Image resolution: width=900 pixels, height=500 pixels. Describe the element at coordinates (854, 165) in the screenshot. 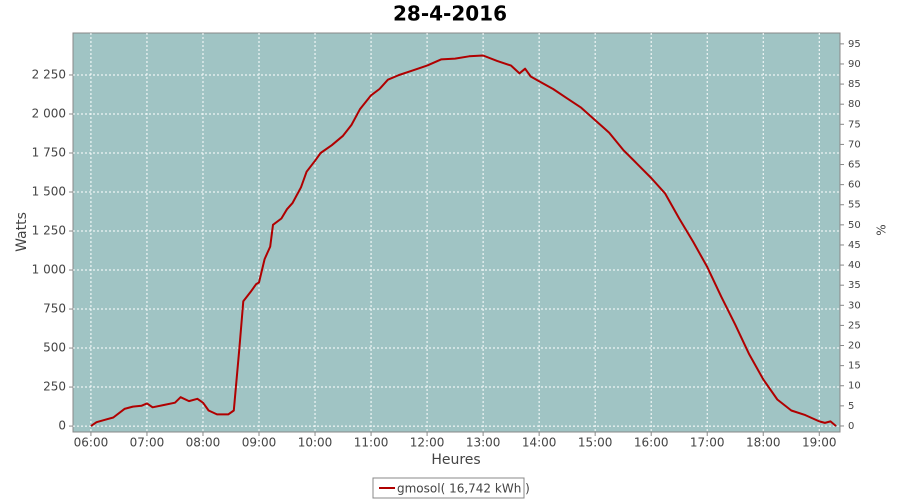

I see `y2-tick-label: 65` at that location.